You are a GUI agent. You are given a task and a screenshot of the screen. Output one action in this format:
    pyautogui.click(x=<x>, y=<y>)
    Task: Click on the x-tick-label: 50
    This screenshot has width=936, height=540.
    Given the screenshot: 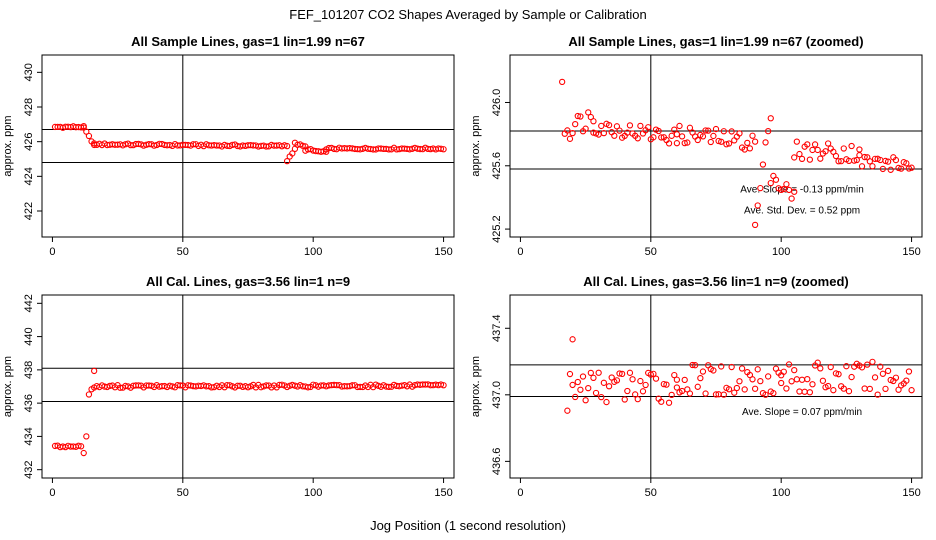 What is the action you would take?
    pyautogui.click(x=183, y=252)
    